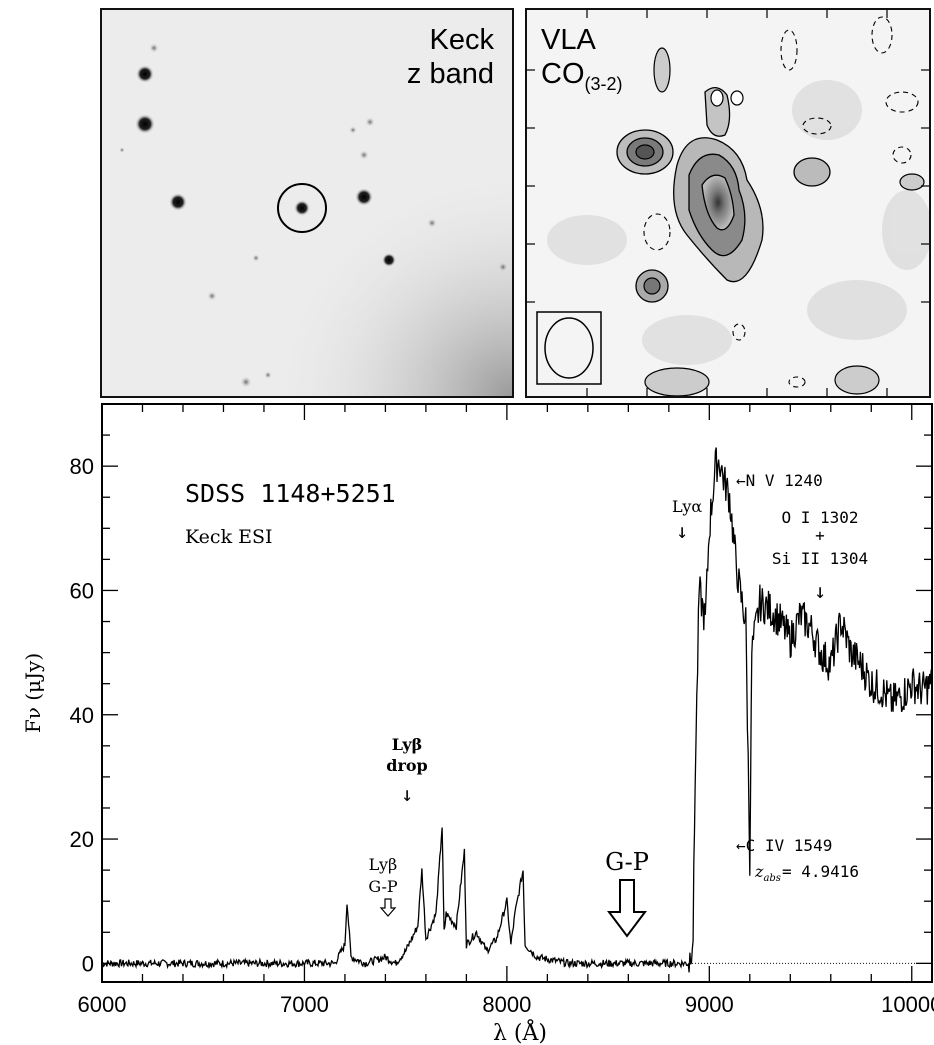 Image resolution: width=934 pixels, height=1045 pixels. I want to click on co-label-base: CO, so click(563, 74).